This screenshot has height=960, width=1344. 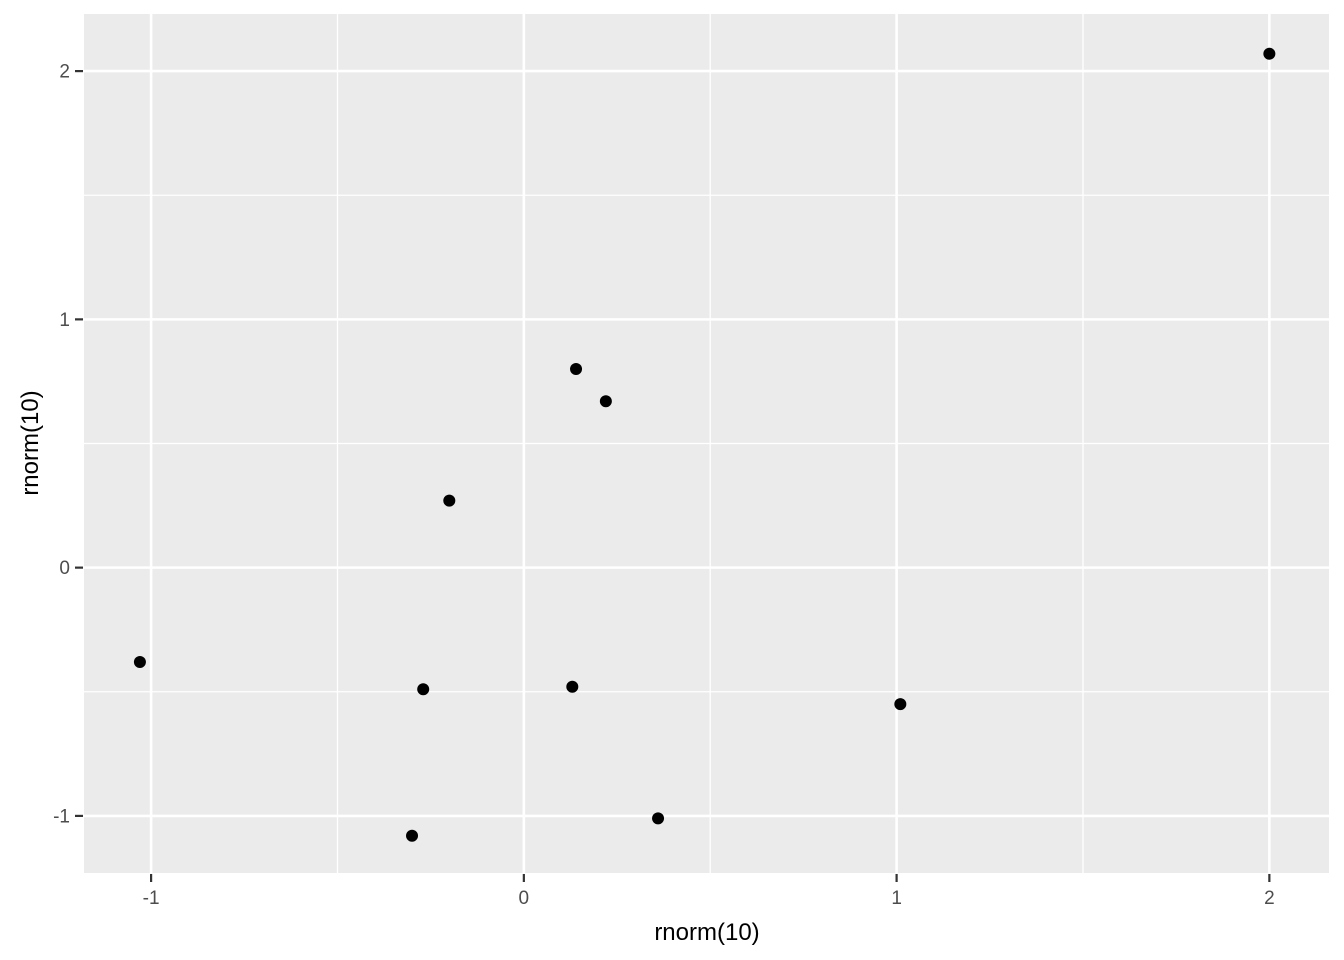 What do you see at coordinates (151, 898) in the screenshot?
I see `x-tick-label: -1` at bounding box center [151, 898].